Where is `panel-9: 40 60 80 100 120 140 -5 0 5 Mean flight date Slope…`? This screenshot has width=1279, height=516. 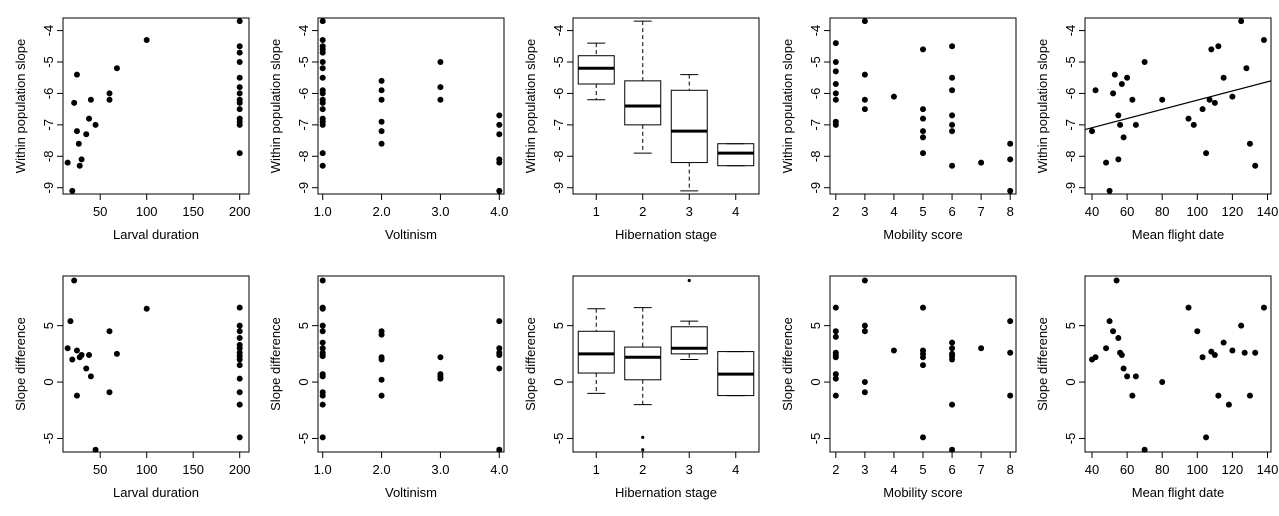
panel-9: 40 60 80 100 120 140 -5 0 5 Mean flight date Slope… is located at coordinates (1156, 387).